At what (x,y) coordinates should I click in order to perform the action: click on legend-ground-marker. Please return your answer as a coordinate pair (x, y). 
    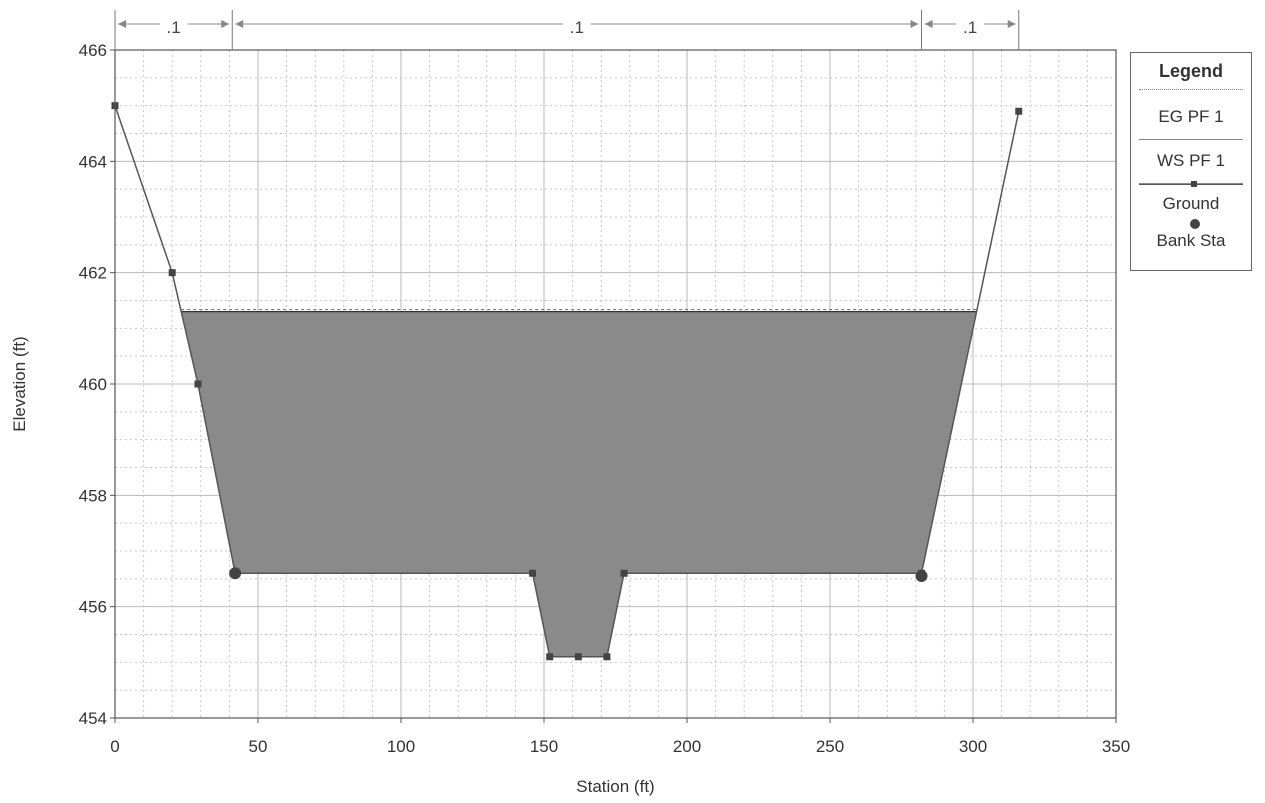
    Looking at the image, I should click on (1194, 184).